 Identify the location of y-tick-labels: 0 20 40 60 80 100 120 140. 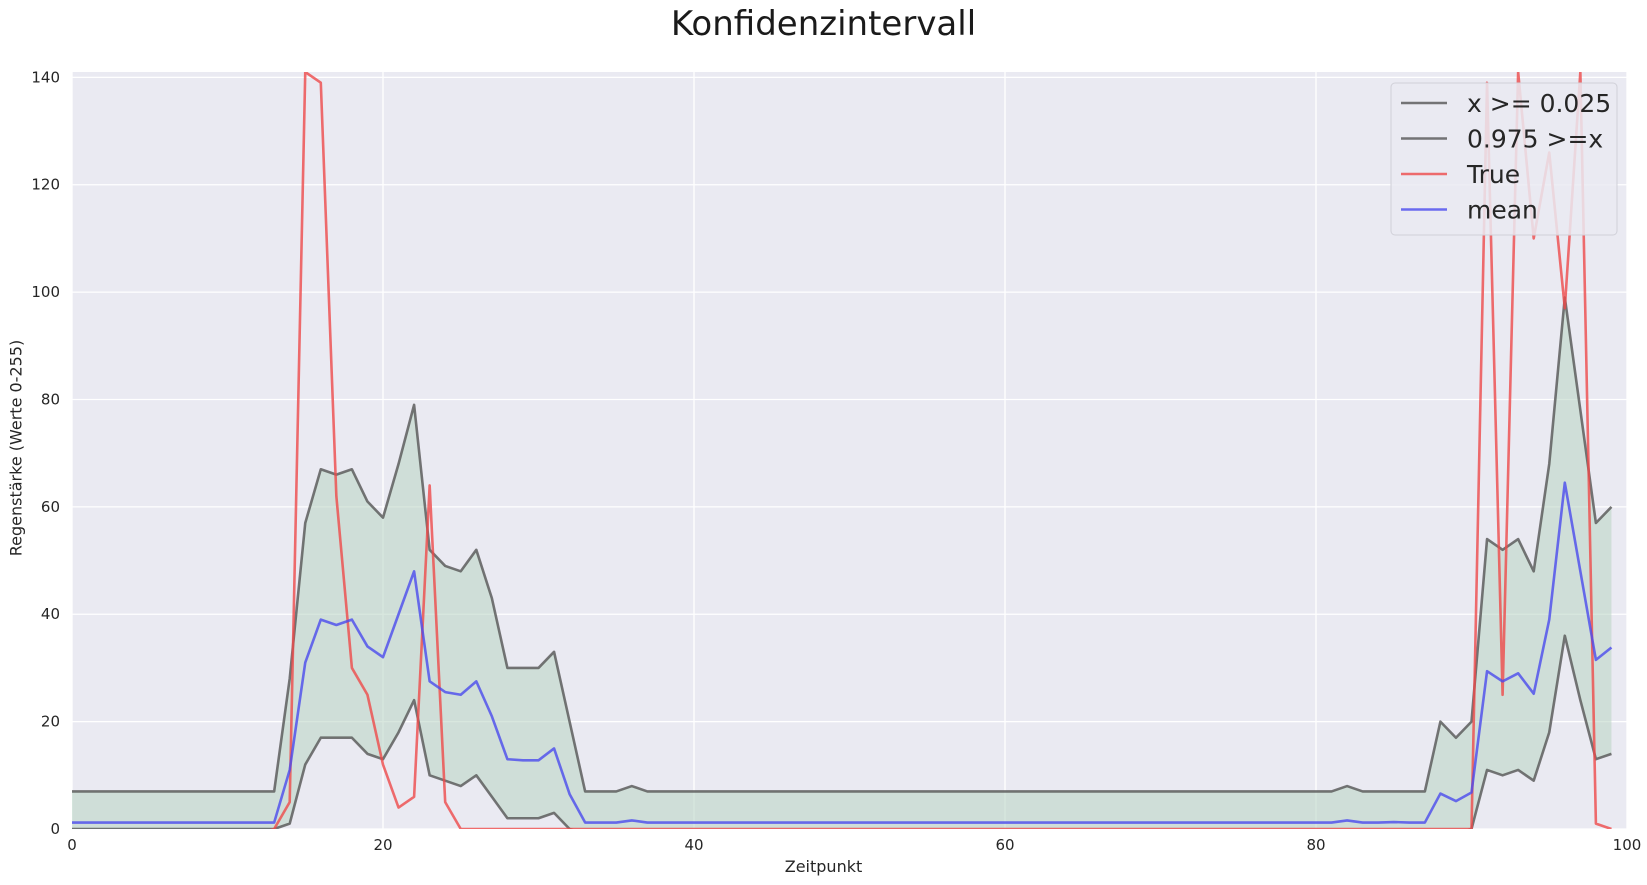
(45, 453).